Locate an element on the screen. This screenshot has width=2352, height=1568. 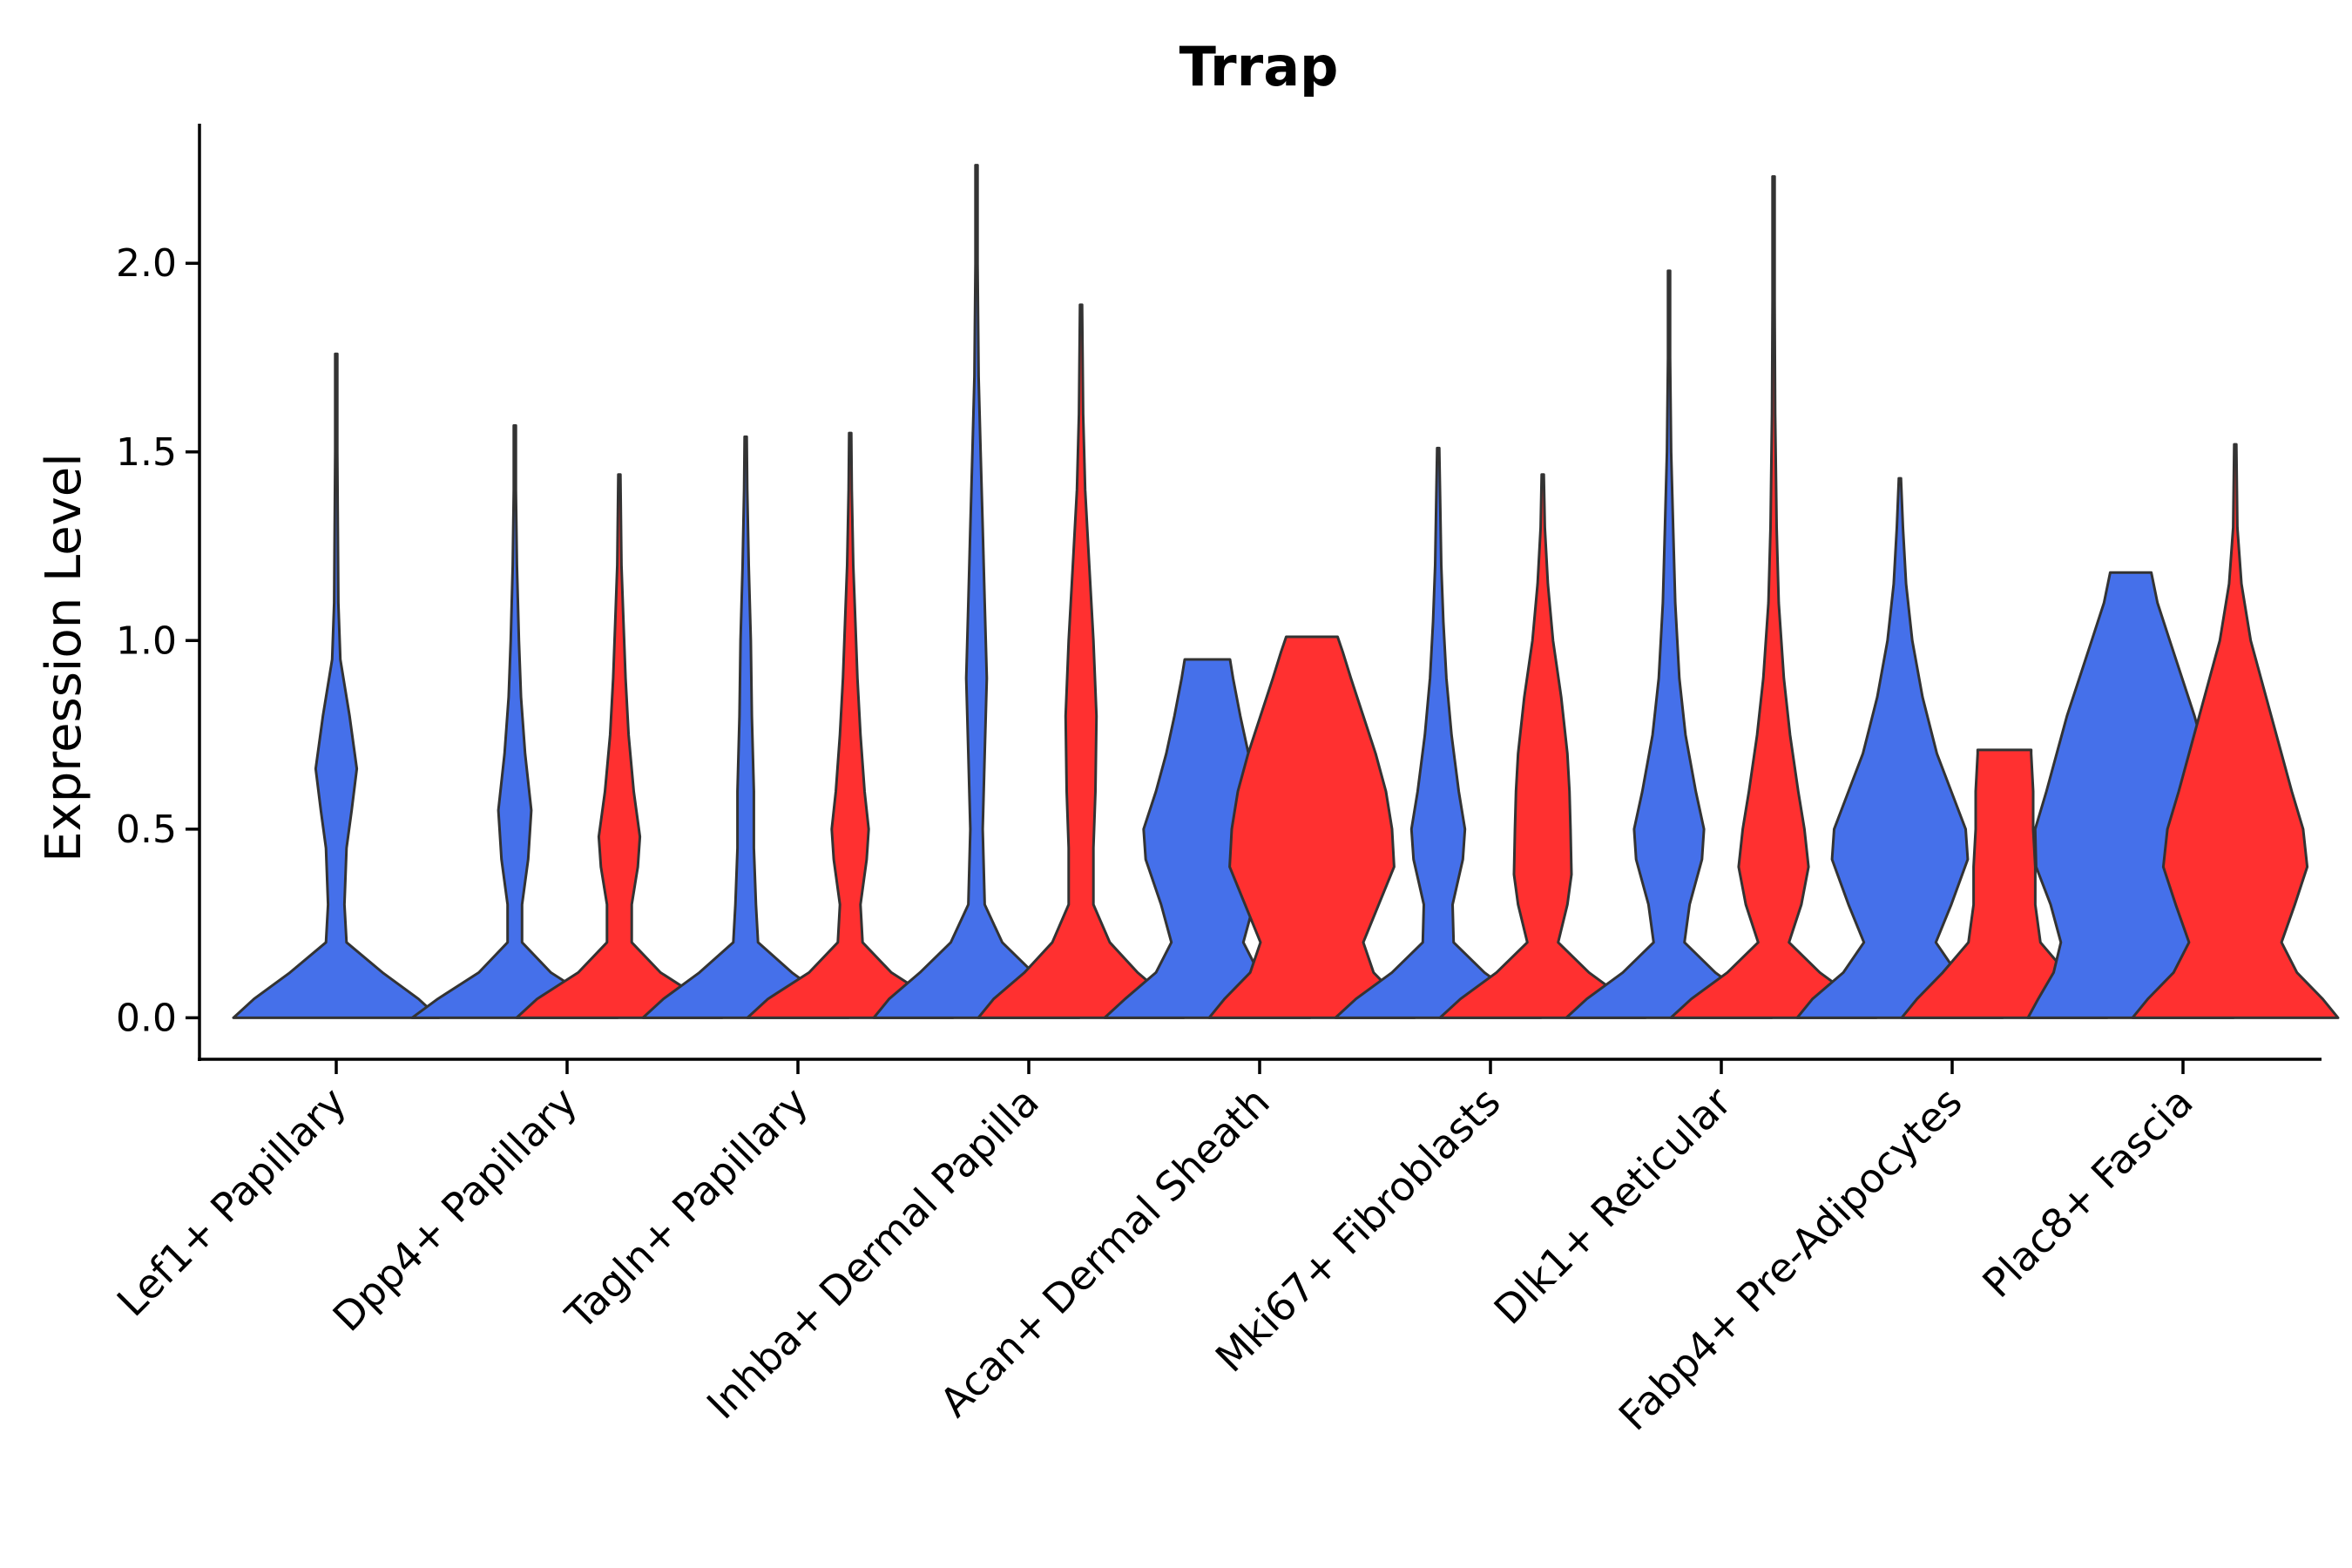
y-tick-label: 2.0 is located at coordinates (146, 263).